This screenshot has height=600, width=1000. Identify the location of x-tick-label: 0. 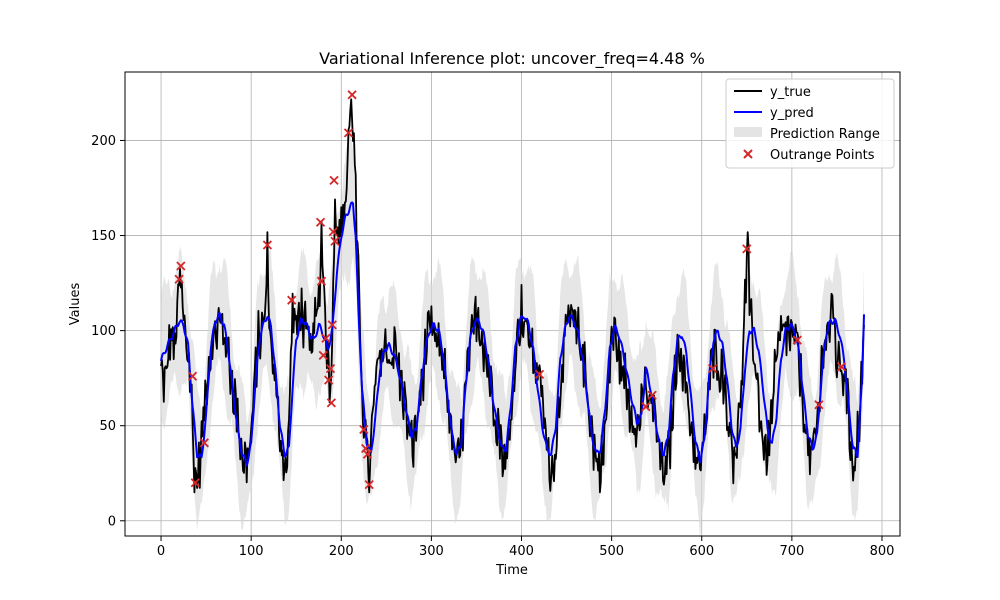
(161, 551).